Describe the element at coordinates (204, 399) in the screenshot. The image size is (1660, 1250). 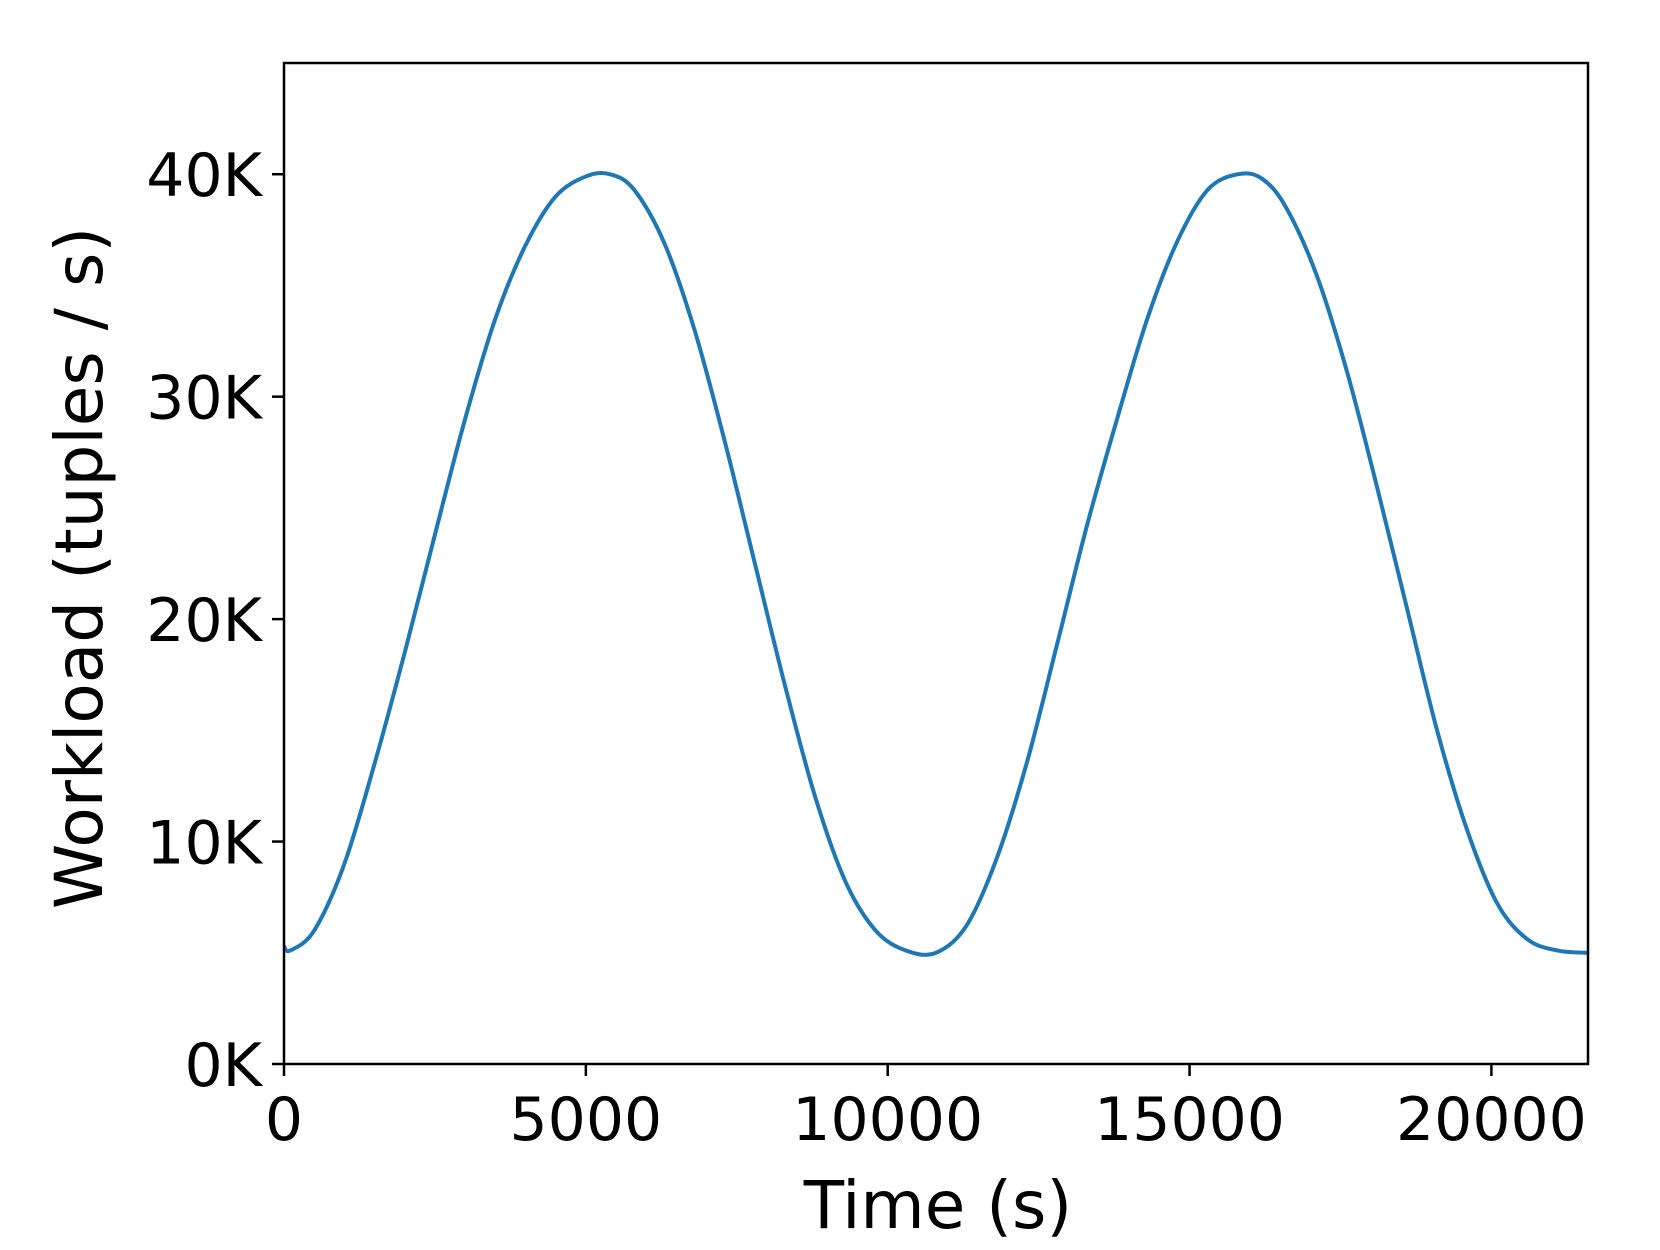
I see `y-tick-label: 30K` at that location.